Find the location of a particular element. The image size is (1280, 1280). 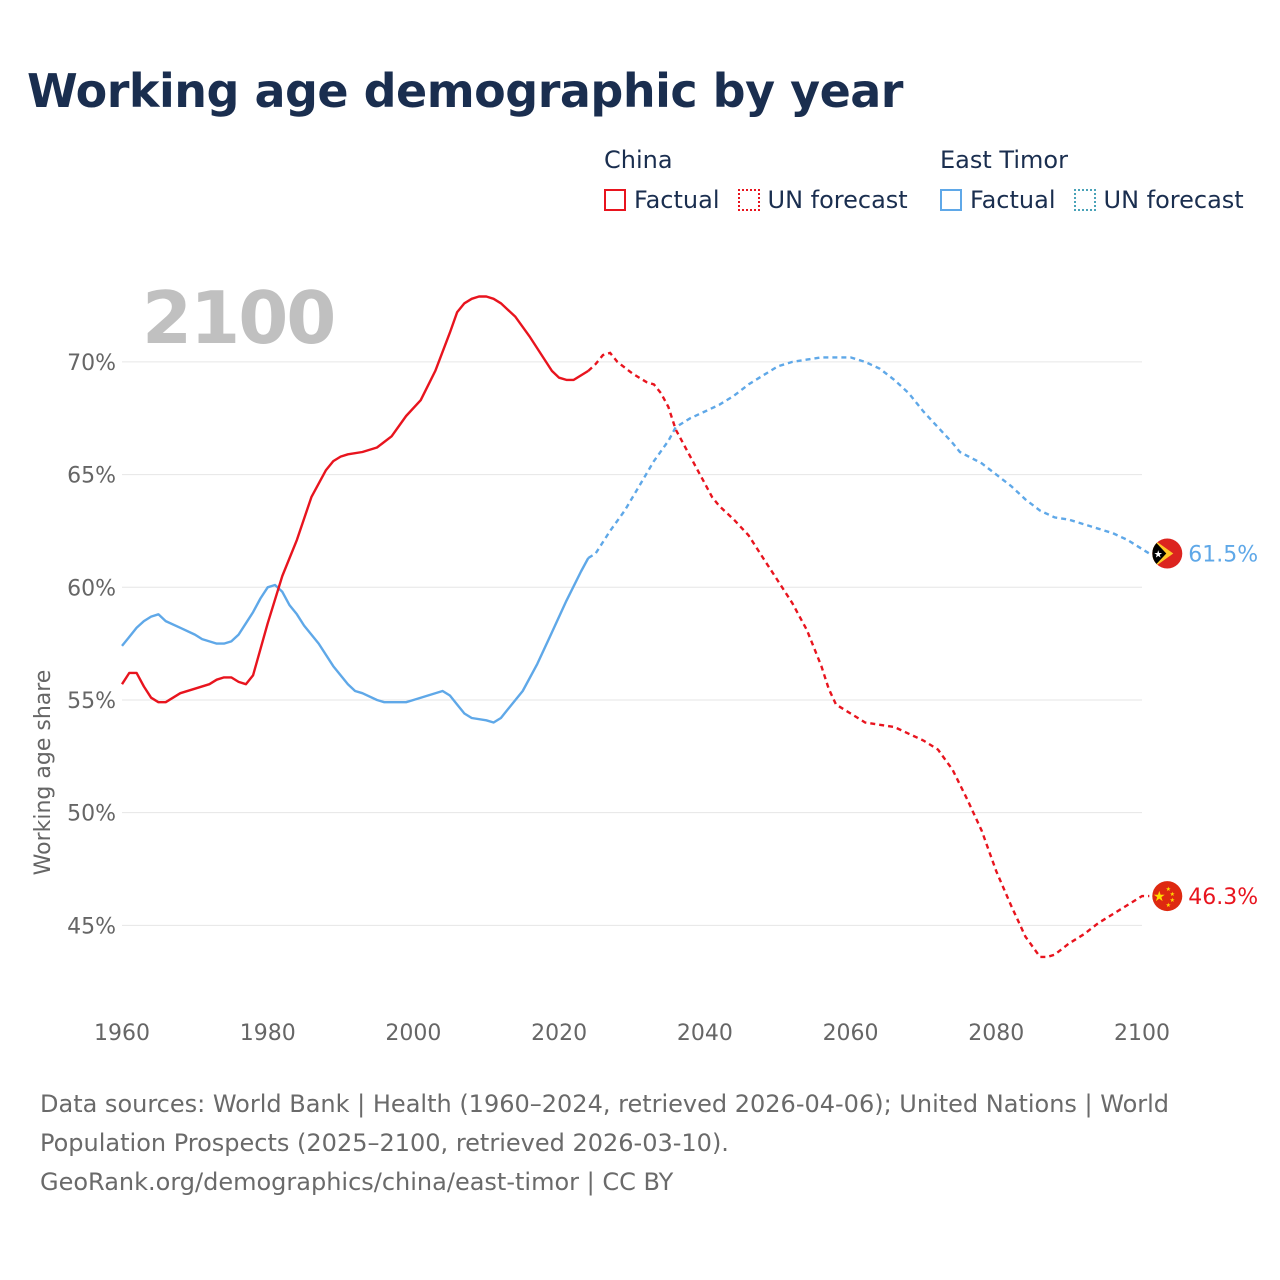

x-tick-label: 2040 is located at coordinates (705, 1033).